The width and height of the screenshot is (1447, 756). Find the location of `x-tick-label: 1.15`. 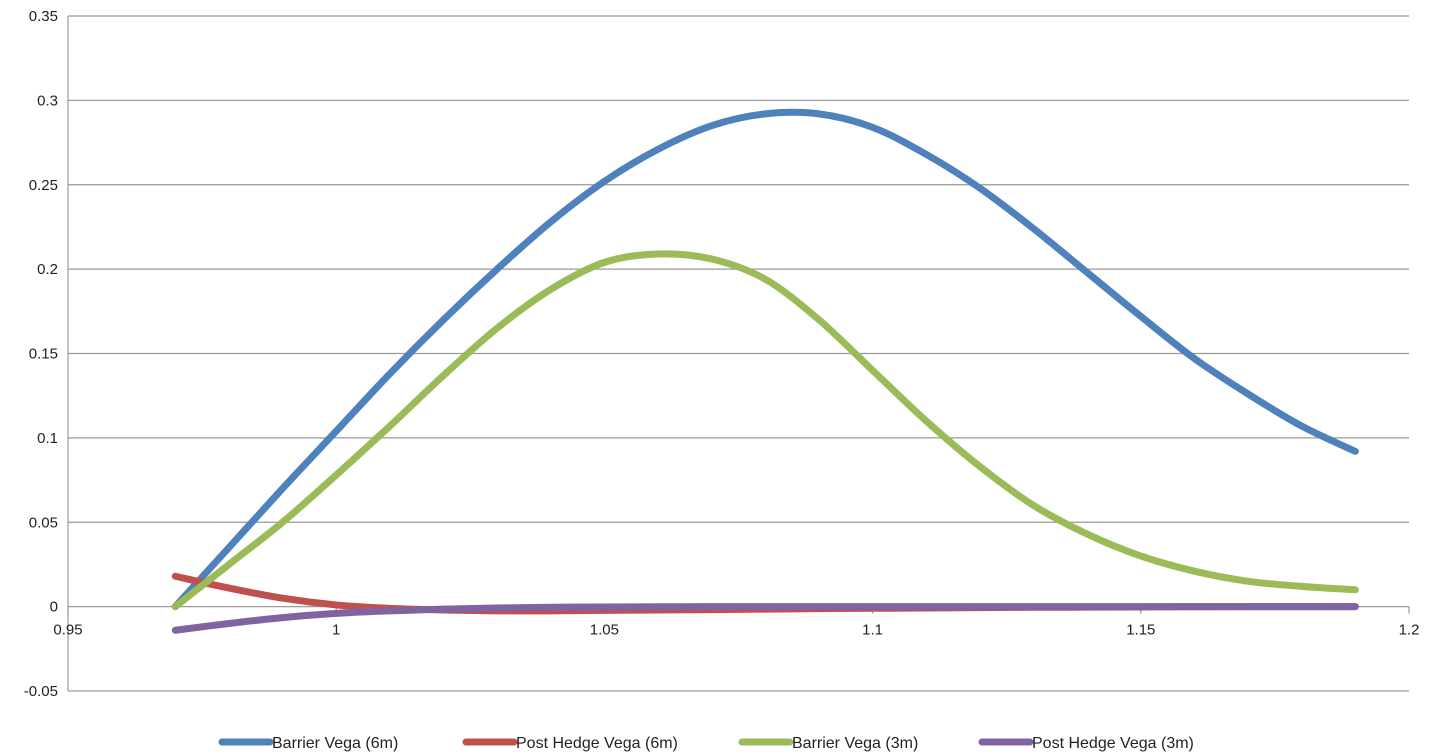

x-tick-label: 1.15 is located at coordinates (1140, 630).